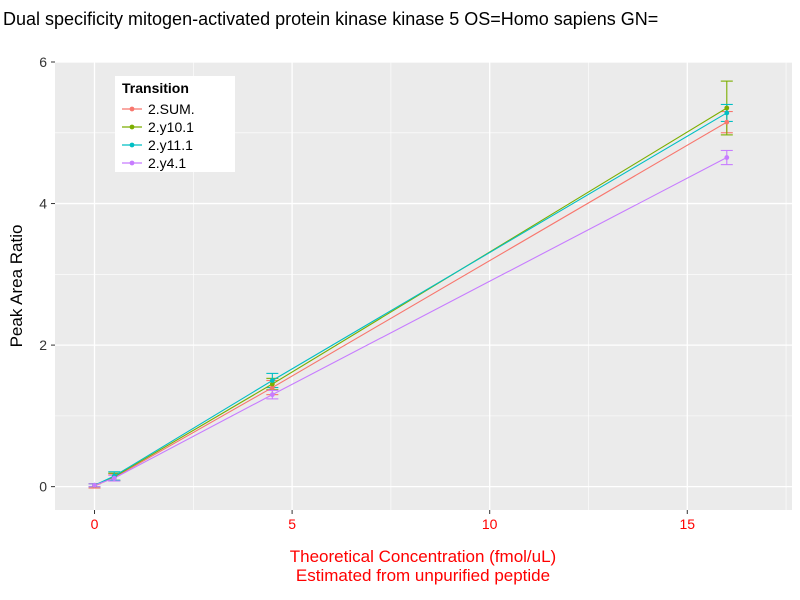 This screenshot has height=600, width=800. Describe the element at coordinates (16, 286) in the screenshot. I see `y-axis-label: Peak Area Ratio` at that location.